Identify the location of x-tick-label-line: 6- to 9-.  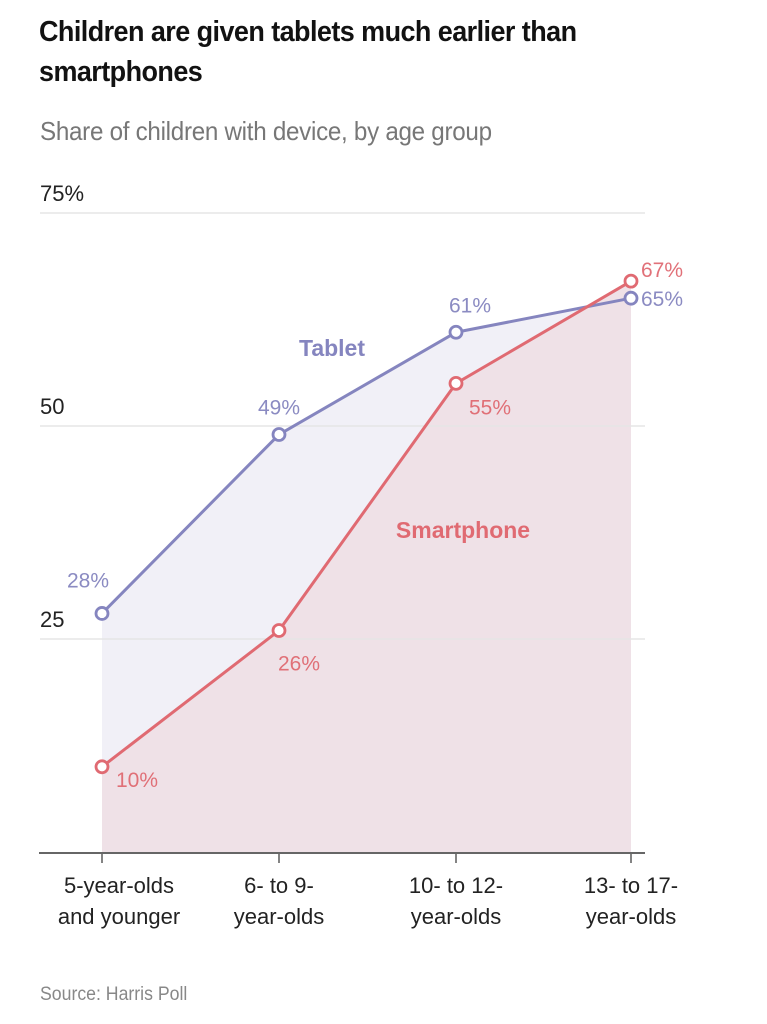
(279, 885).